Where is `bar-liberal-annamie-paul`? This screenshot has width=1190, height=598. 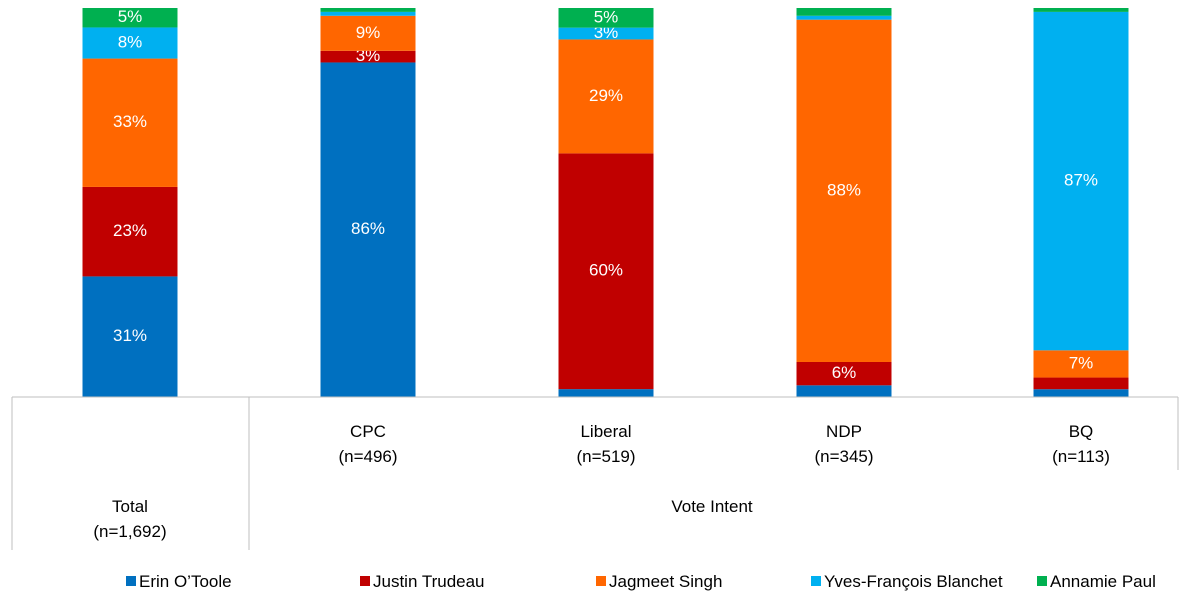
bar-liberal-annamie-paul is located at coordinates (606, 18).